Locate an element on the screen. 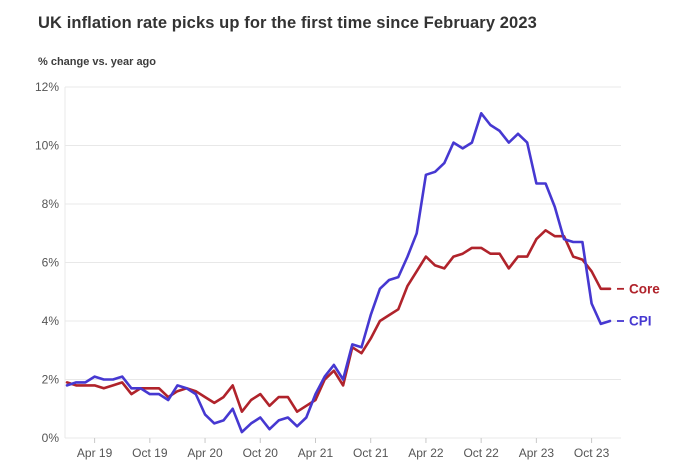 The height and width of the screenshot is (471, 680). chart-subtitle: % change vs. year ago is located at coordinates (97, 62).